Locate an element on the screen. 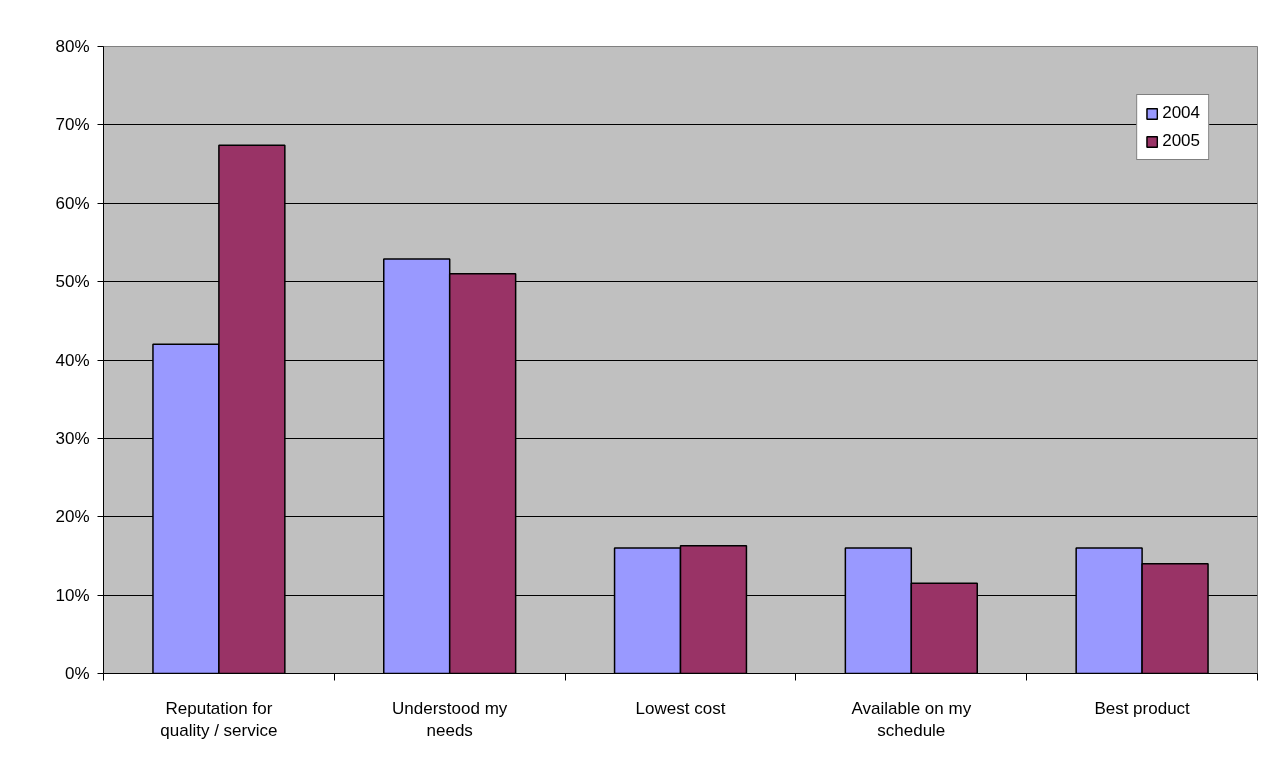 The width and height of the screenshot is (1286, 782). x-tick-label: Lowest cost is located at coordinates (680, 708).